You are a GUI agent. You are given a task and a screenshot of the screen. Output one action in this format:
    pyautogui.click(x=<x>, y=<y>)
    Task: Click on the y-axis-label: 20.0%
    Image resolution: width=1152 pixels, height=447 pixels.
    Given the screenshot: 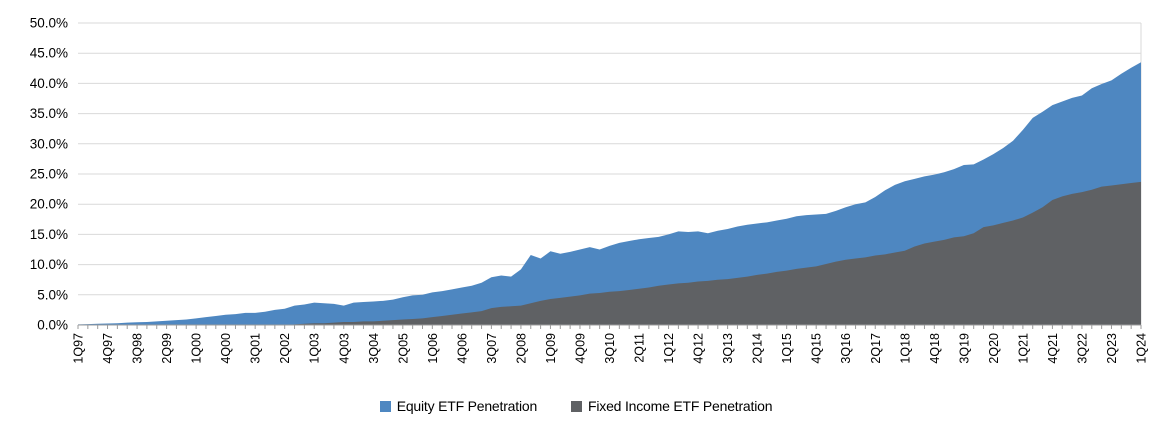 What is the action you would take?
    pyautogui.click(x=49, y=204)
    